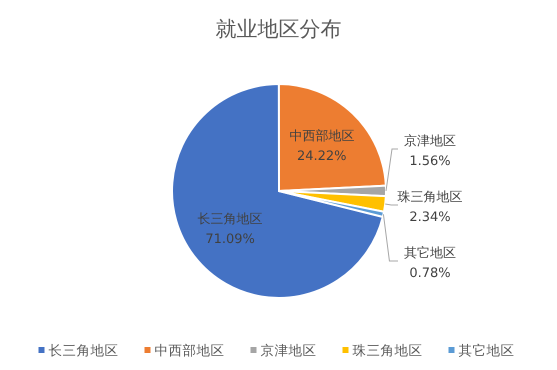 Image resolution: width=557 pixels, height=370 pixels. What do you see at coordinates (321, 156) in the screenshot?
I see `data-label: 24.22%` at bounding box center [321, 156].